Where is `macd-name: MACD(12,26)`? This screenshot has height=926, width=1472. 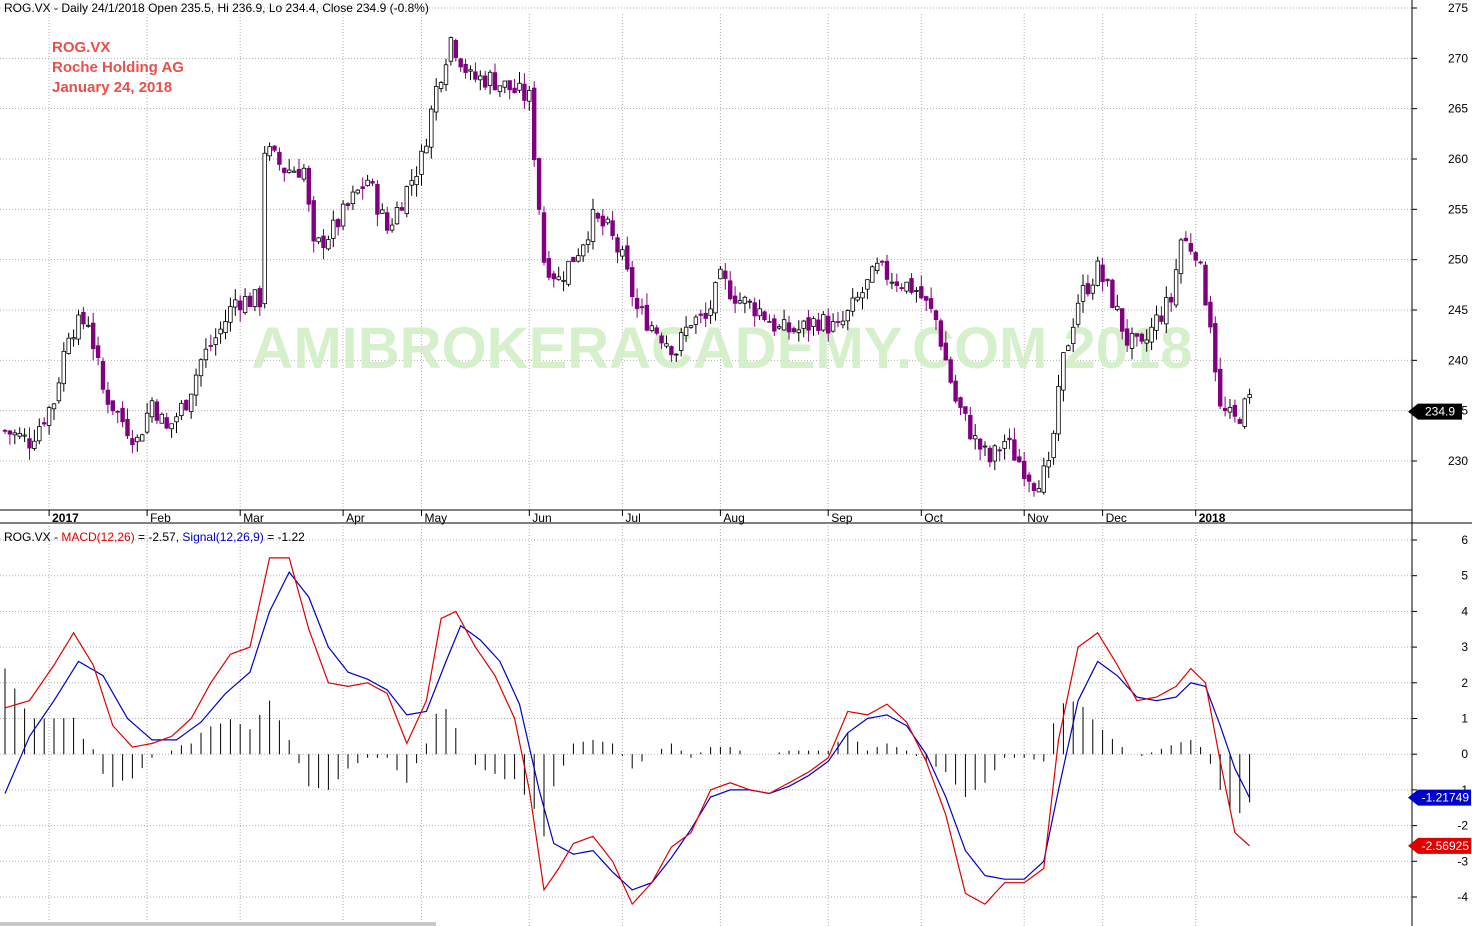 macd-name: MACD(12,26) is located at coordinates (97, 537).